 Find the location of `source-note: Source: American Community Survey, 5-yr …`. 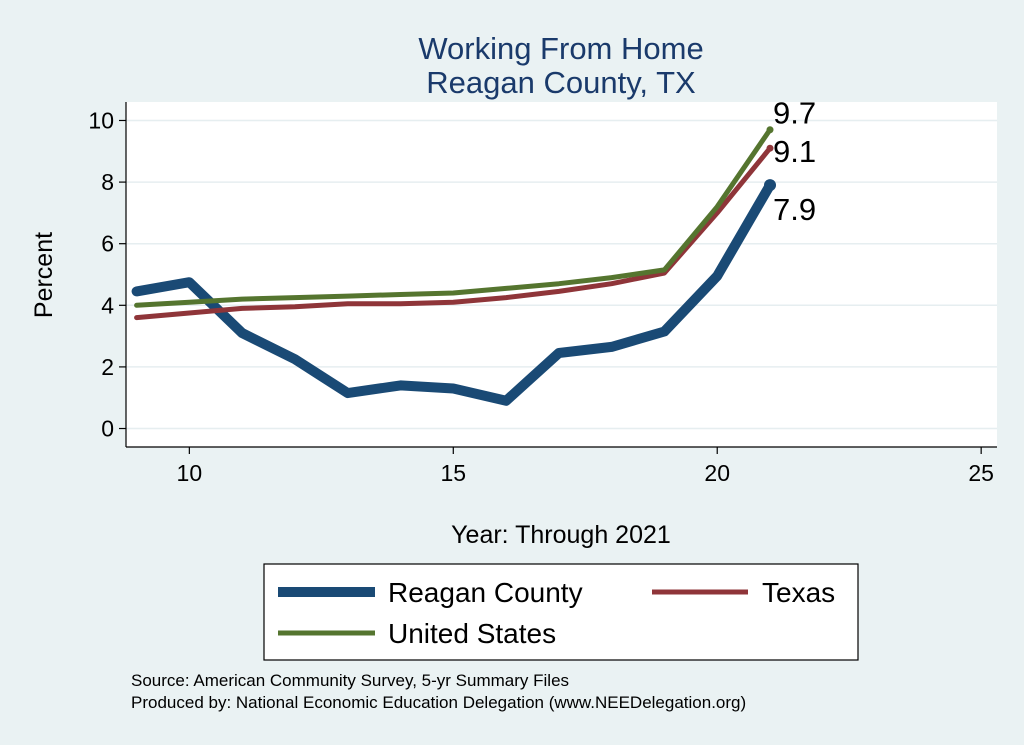

source-note: Source: American Community Survey, 5-yr … is located at coordinates (350, 680).